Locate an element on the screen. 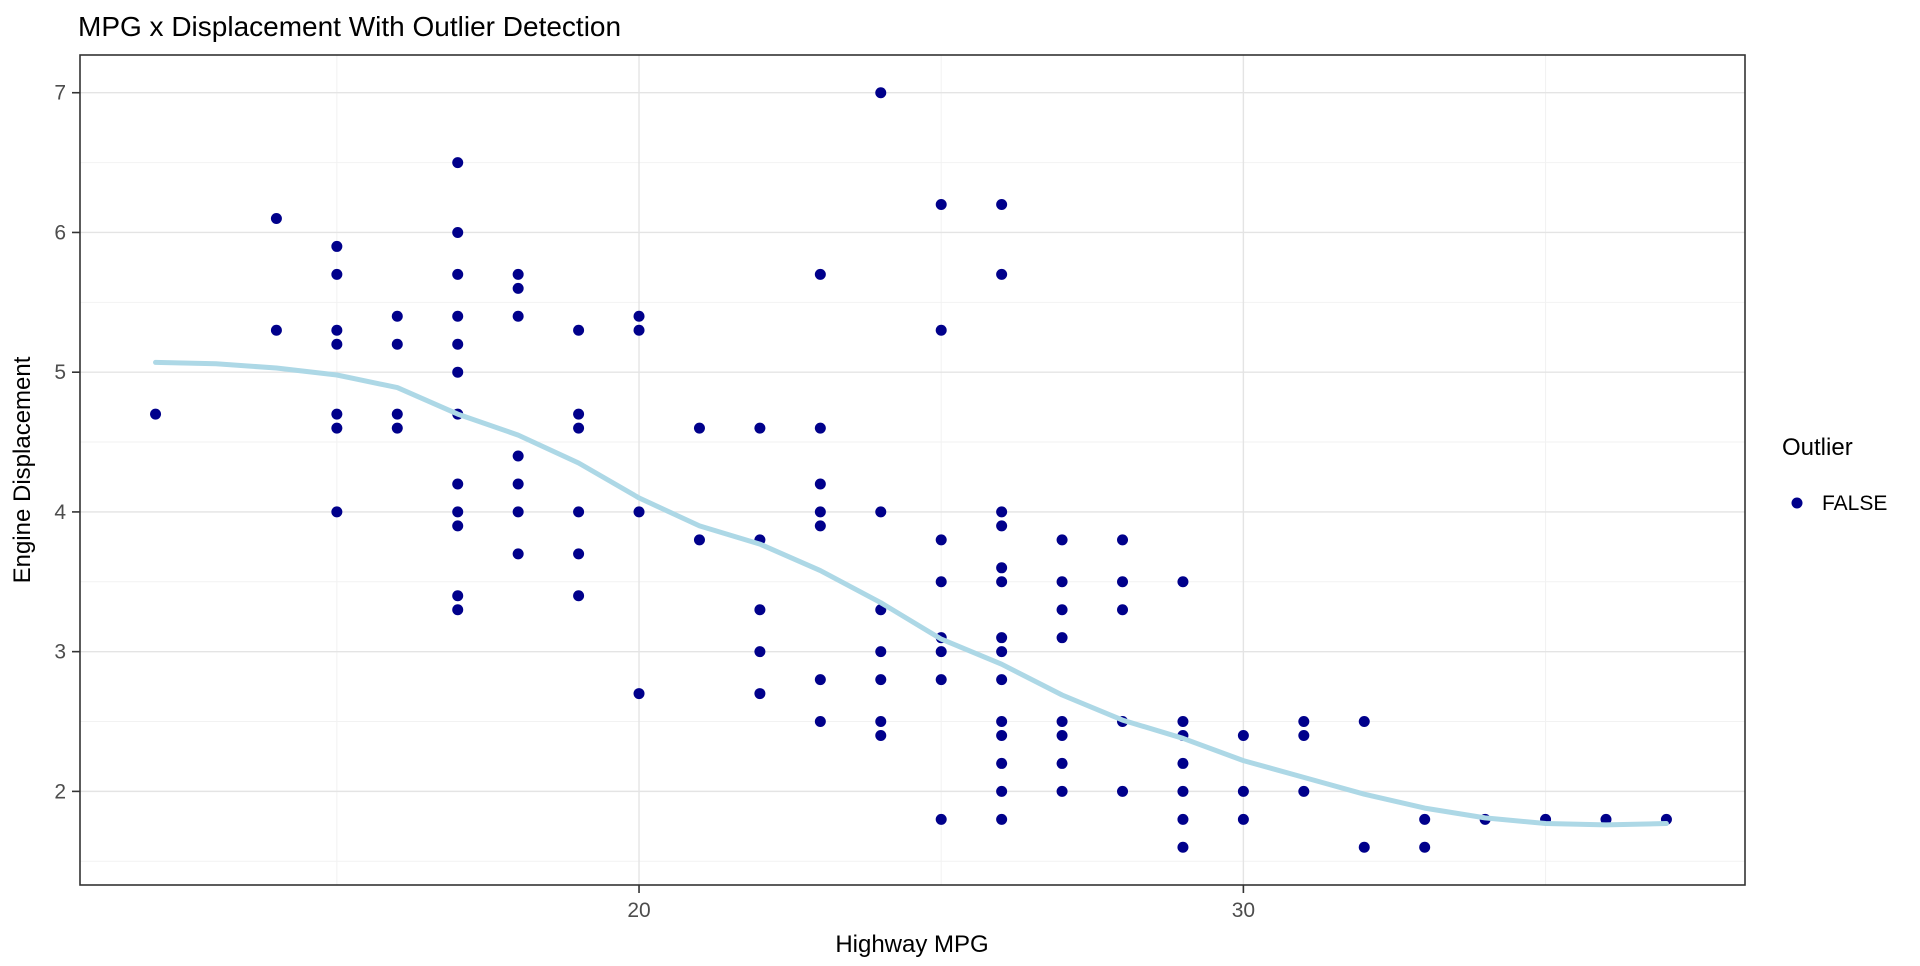  y-axis-title: Engine Displacement is located at coordinates (22, 469).